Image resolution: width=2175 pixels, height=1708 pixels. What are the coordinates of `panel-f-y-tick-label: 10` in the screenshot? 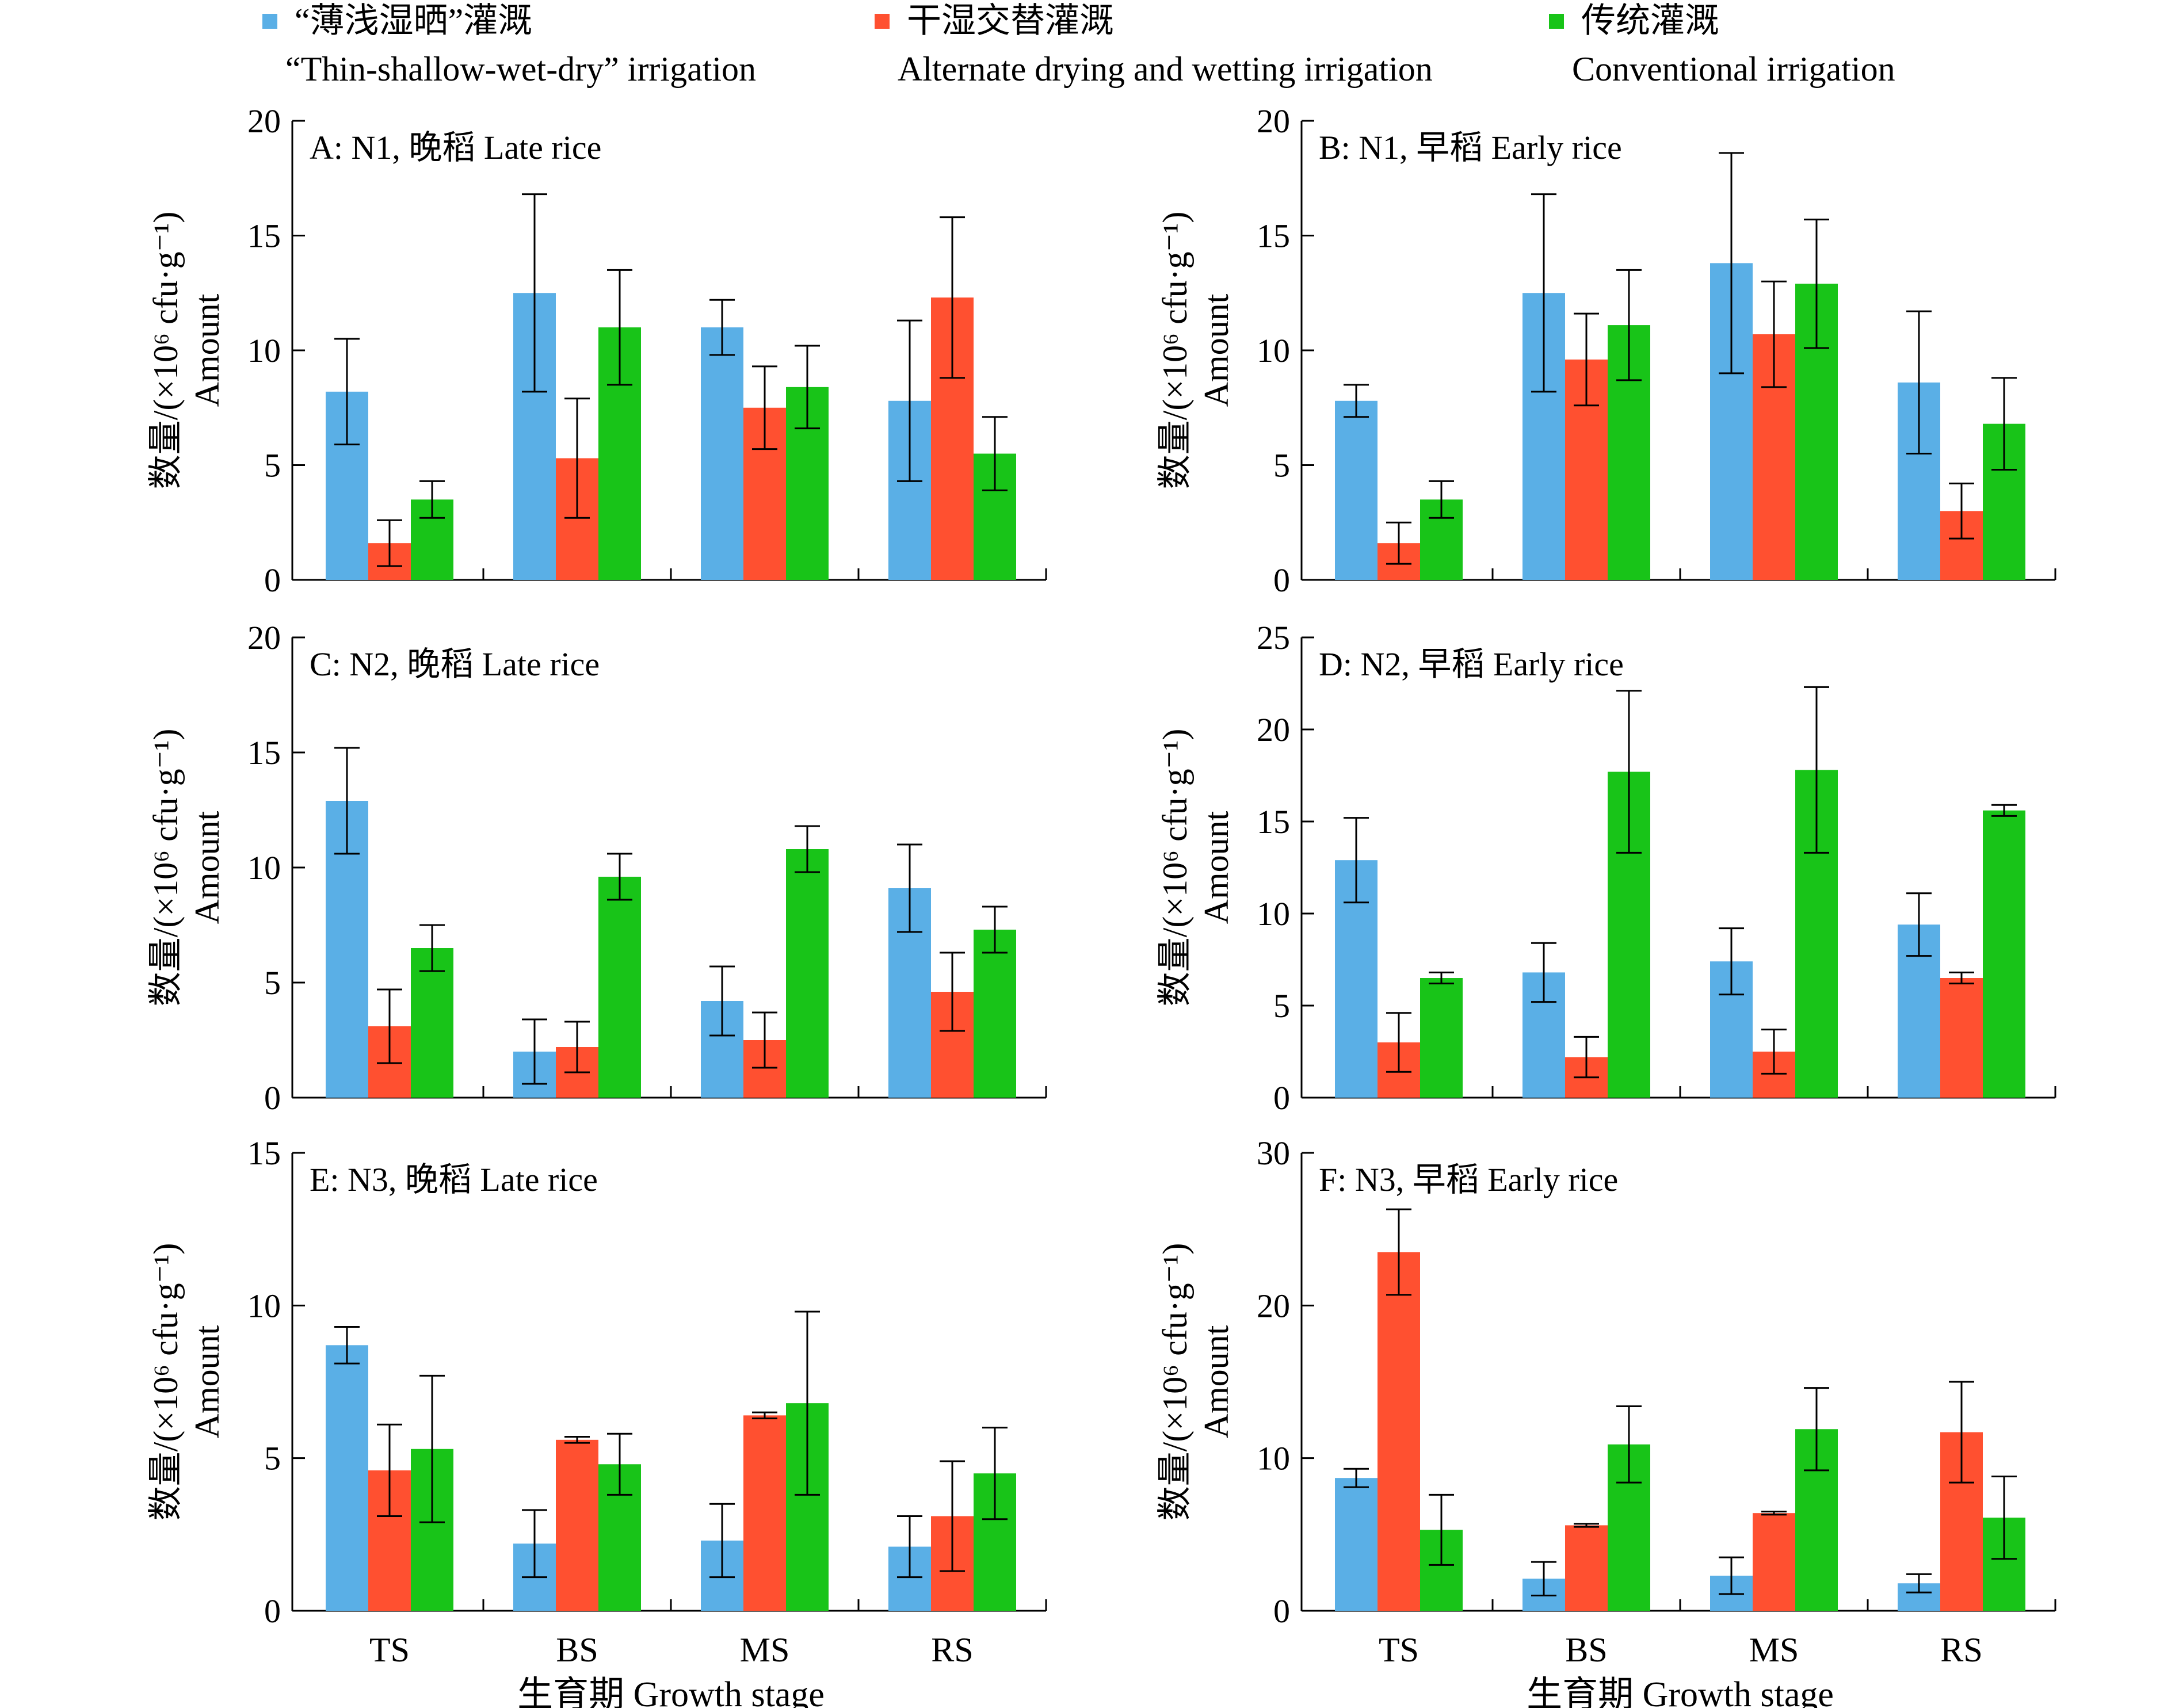 It's located at (1273, 1458).